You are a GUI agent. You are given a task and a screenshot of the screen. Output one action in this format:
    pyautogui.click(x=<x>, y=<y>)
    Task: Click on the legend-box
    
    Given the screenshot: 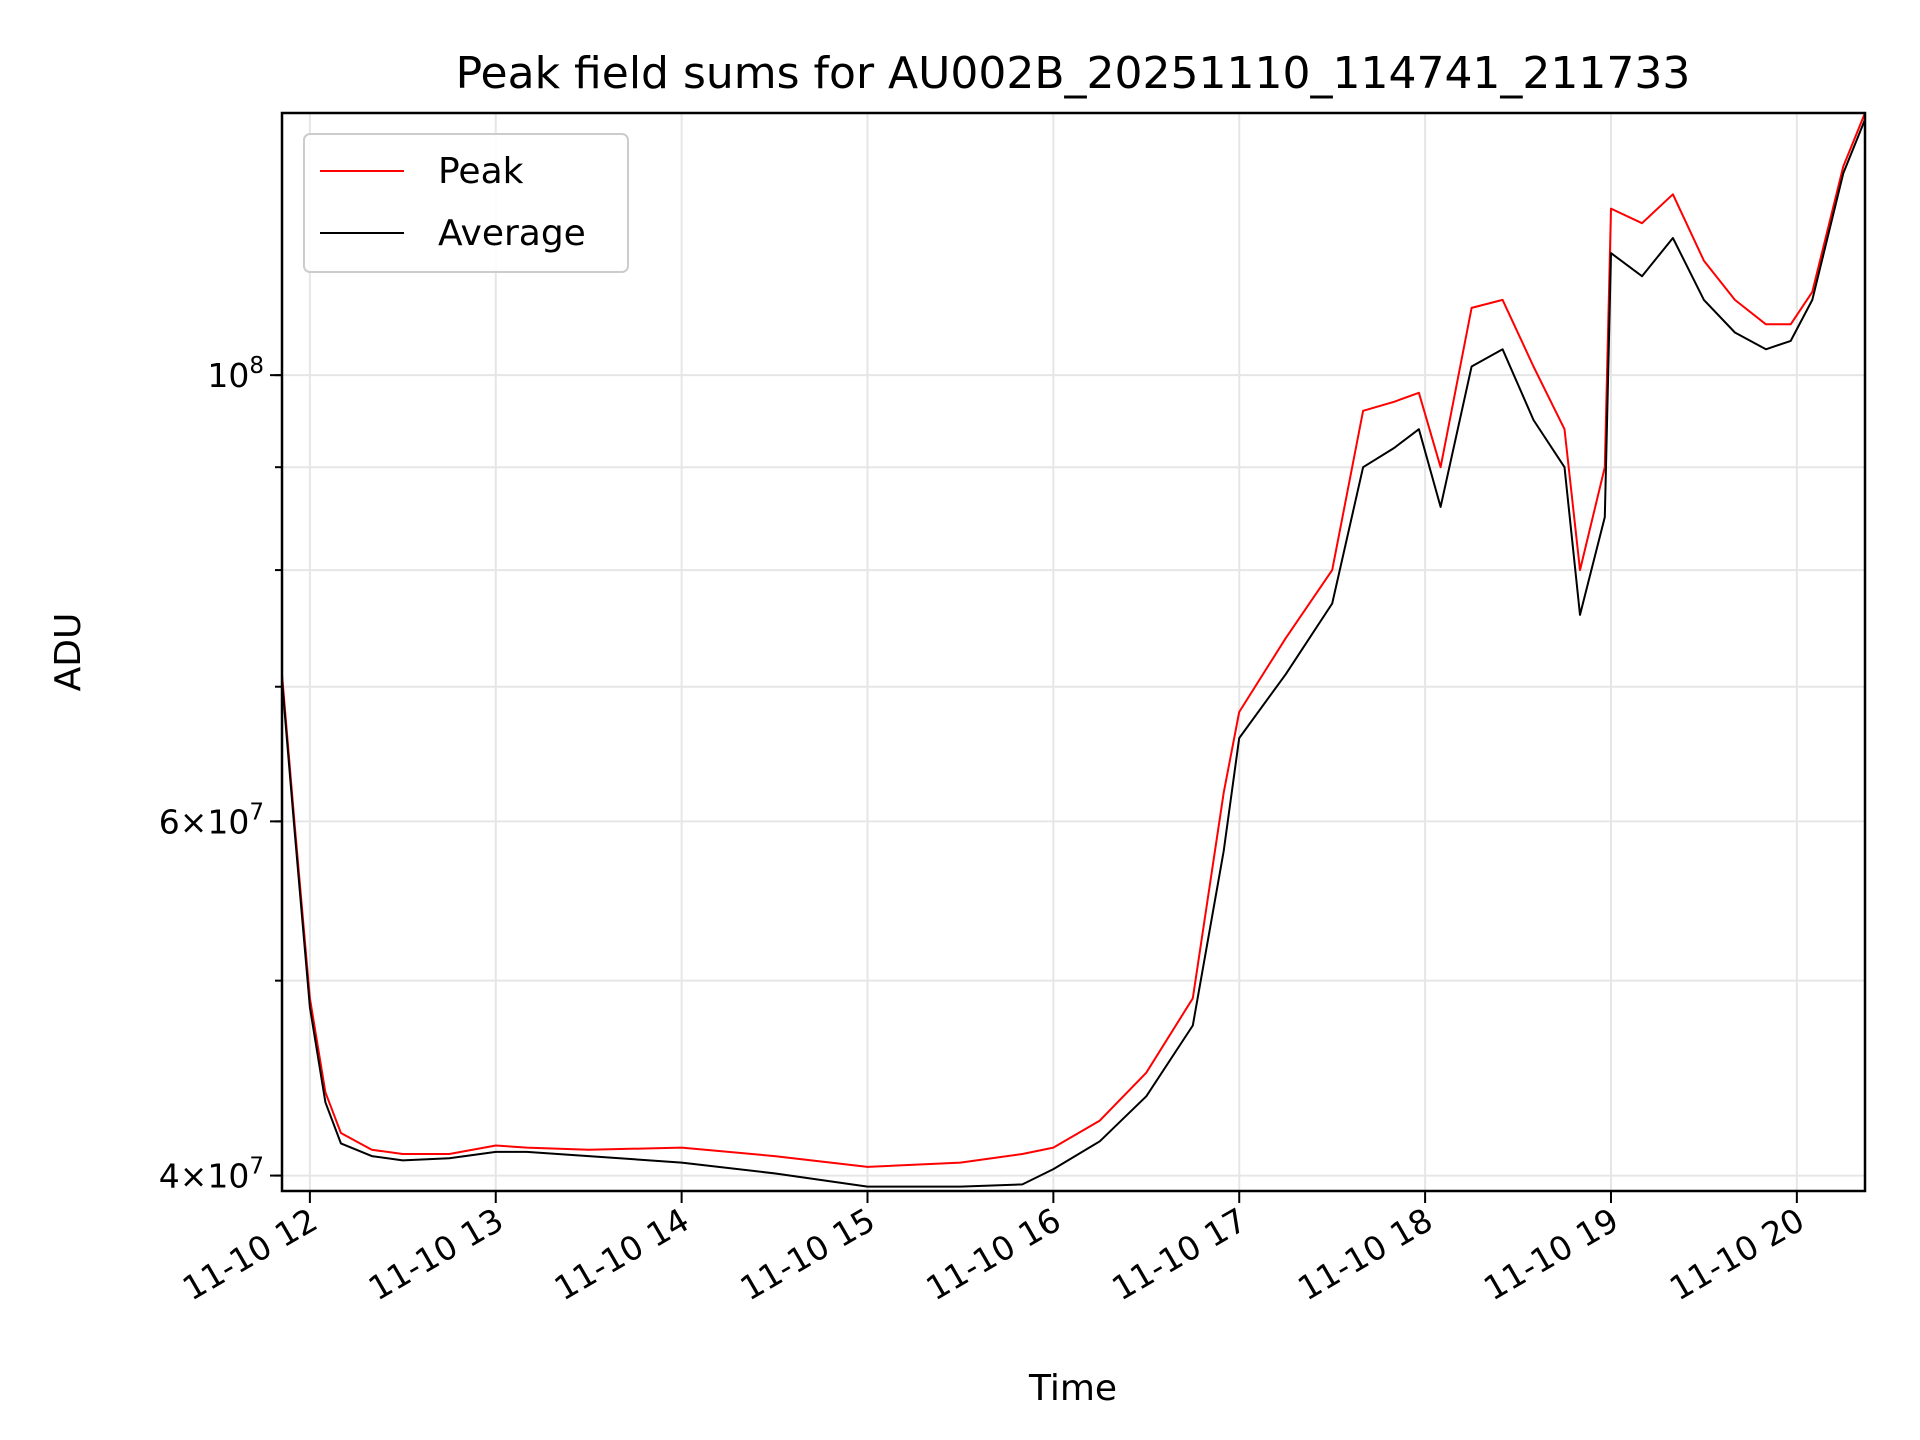 What is the action you would take?
    pyautogui.click(x=466, y=203)
    